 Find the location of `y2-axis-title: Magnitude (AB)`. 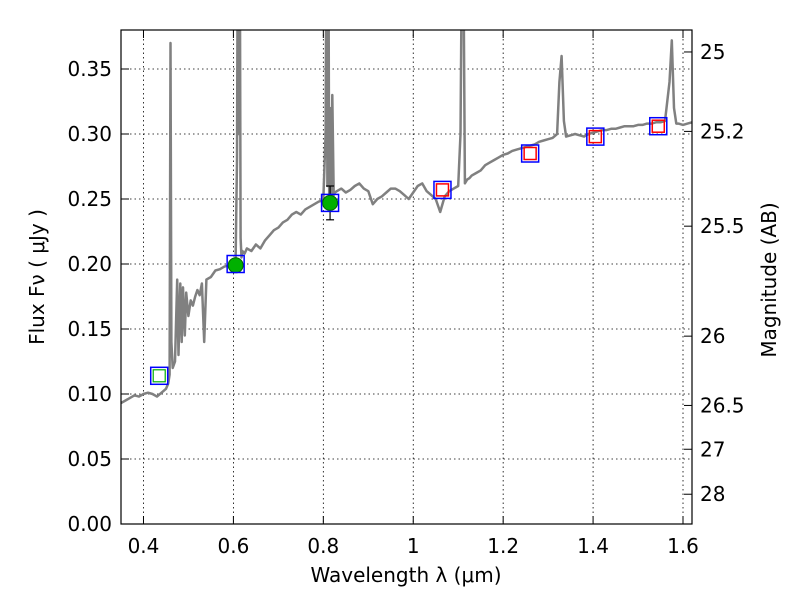

y2-axis-title: Magnitude (AB) is located at coordinates (769, 279).